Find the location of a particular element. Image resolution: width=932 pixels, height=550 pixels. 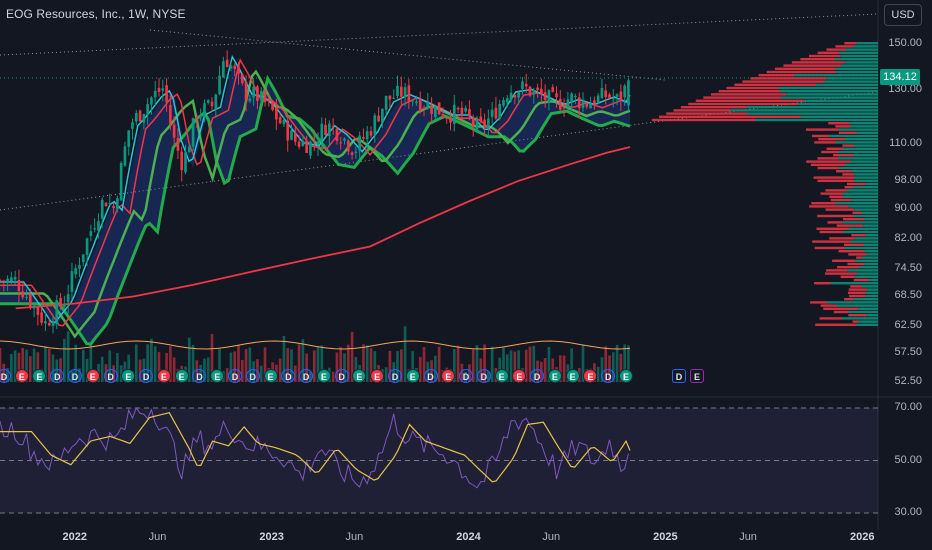

rsi-ma-line is located at coordinates (315, 447).